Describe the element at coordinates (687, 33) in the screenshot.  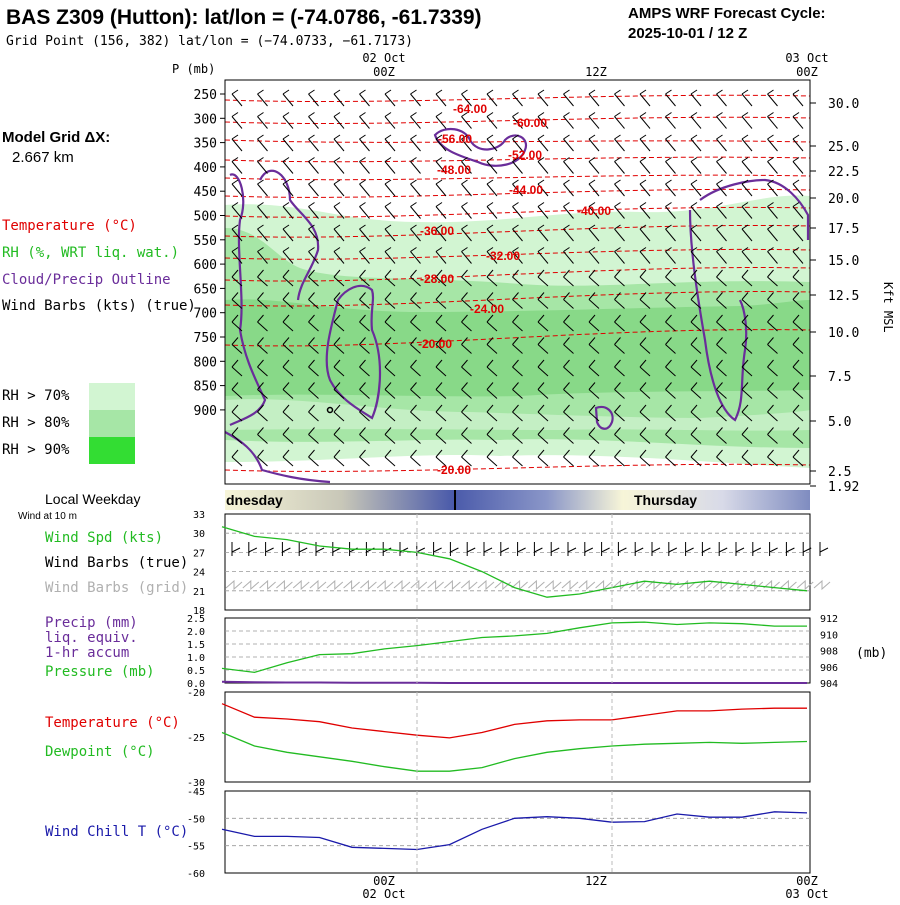
I see `forecast-cycle-value: 2025-10-01 / 12 Z` at that location.